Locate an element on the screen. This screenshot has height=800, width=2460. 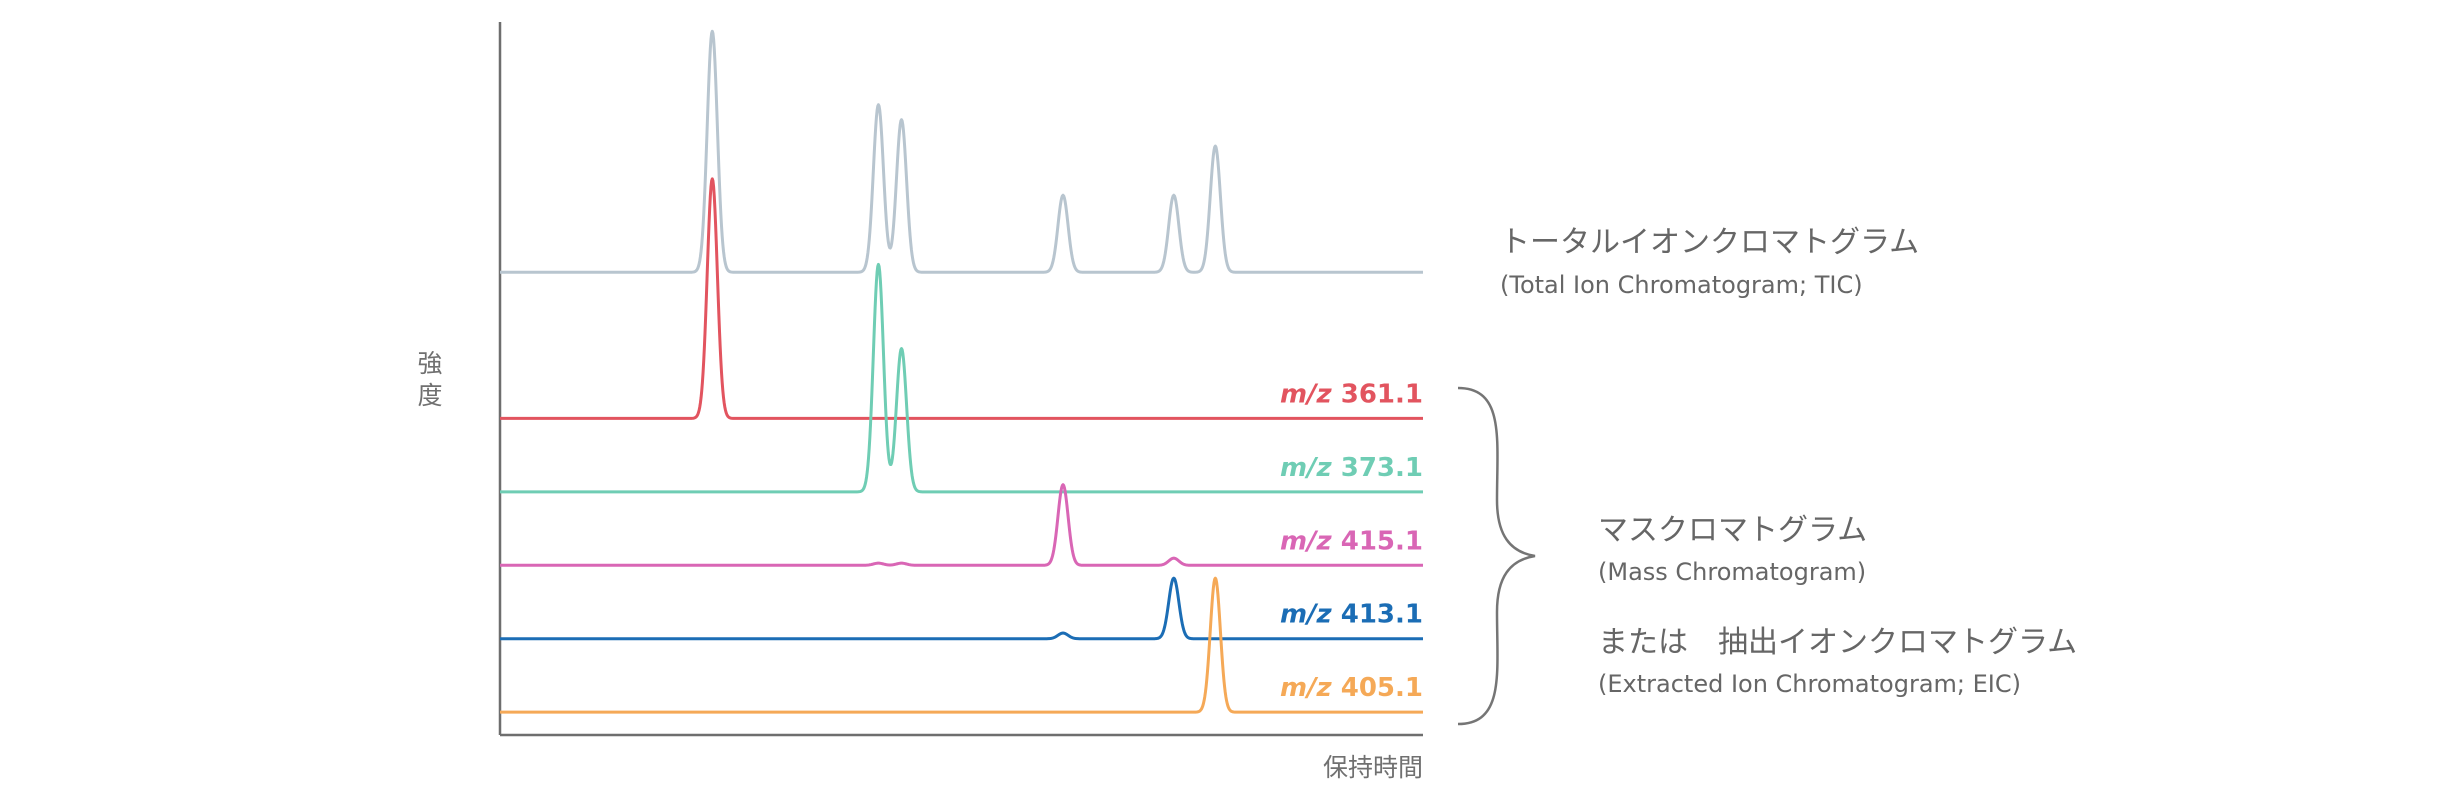
trace-line-m413 is located at coordinates (961, 608).